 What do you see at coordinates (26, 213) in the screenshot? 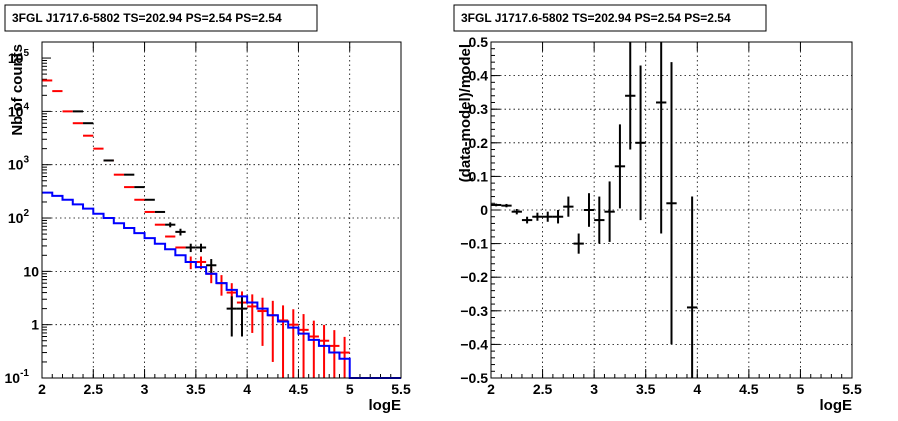
I see `left-y-tick-exponent: 2` at bounding box center [26, 213].